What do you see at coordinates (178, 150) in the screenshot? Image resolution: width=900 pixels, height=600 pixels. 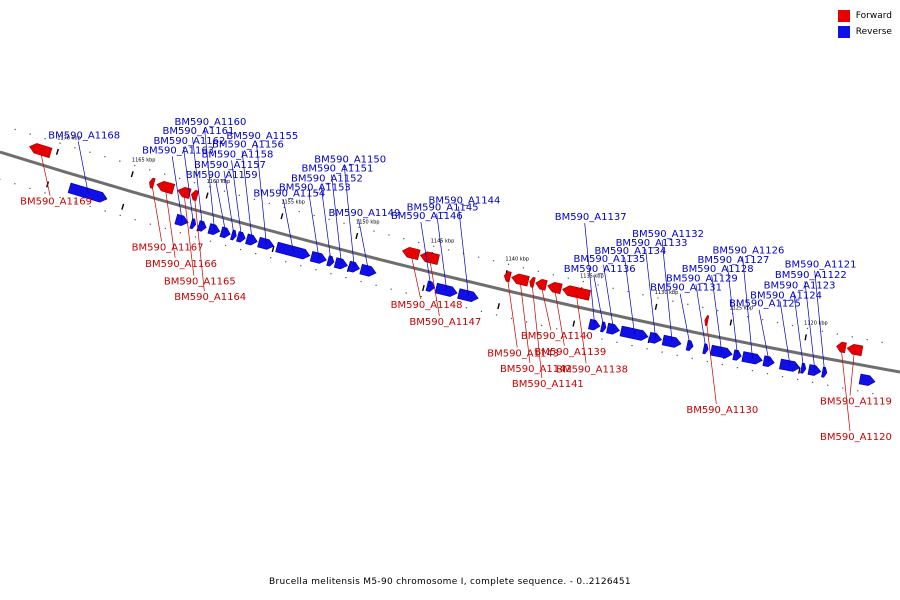 I see `gene-label: BM590_A1163` at bounding box center [178, 150].